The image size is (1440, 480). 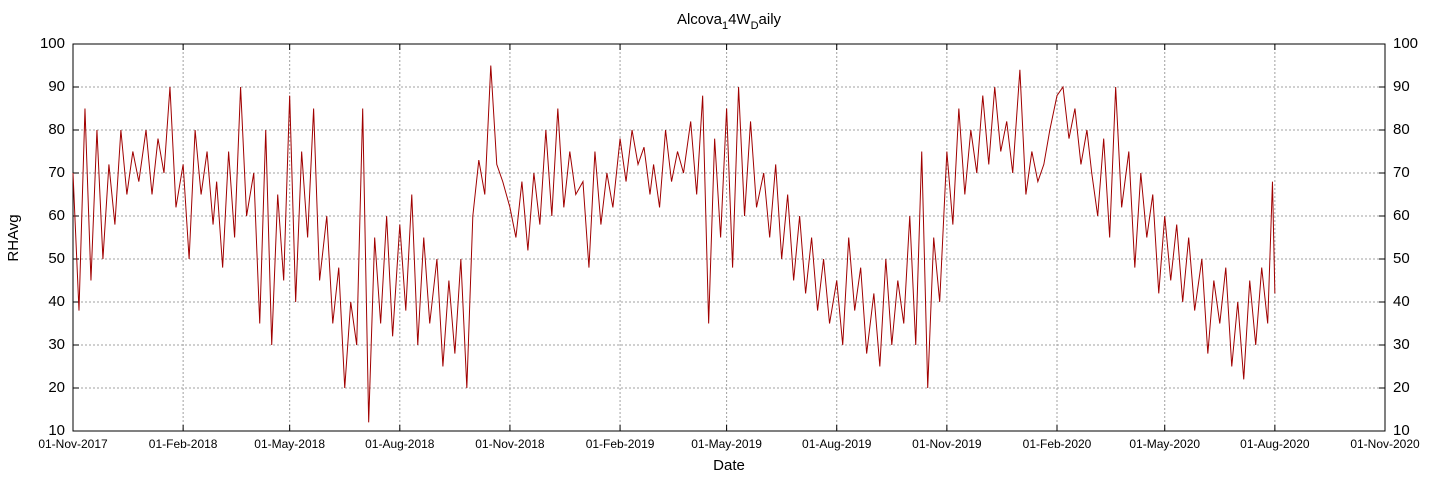 What do you see at coordinates (729, 465) in the screenshot?
I see `x-axis-label: Date` at bounding box center [729, 465].